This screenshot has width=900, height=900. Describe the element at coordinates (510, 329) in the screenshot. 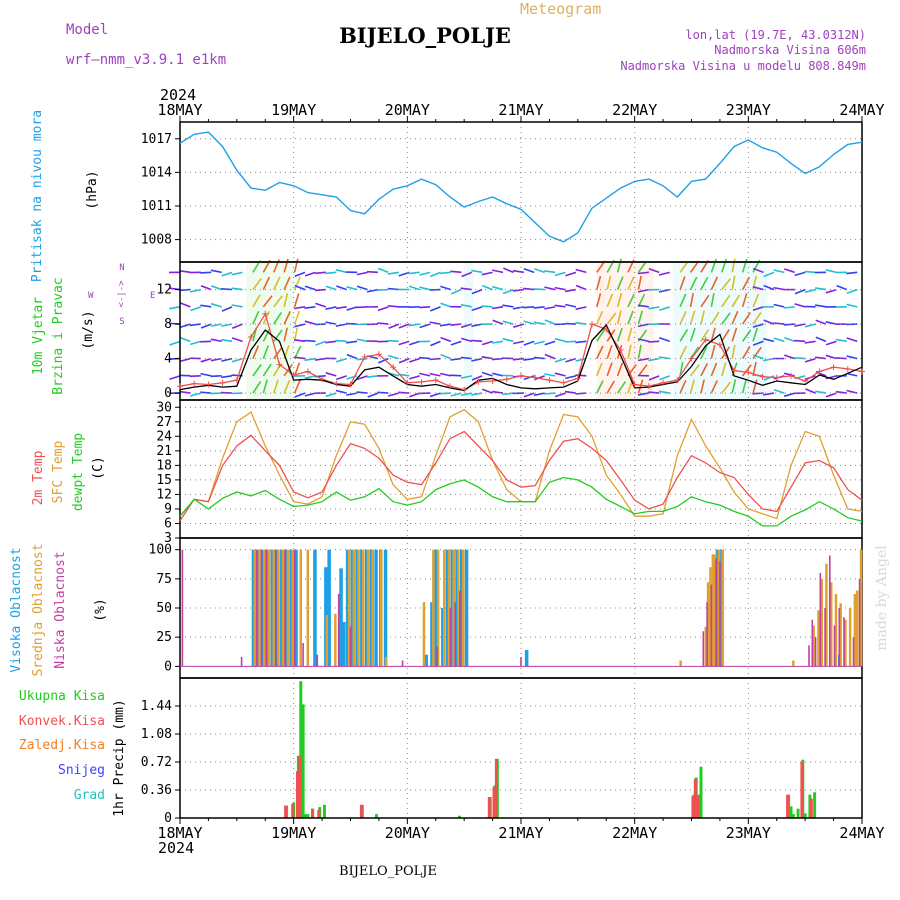

I see `wind-panel: 0 4 8 12` at that location.